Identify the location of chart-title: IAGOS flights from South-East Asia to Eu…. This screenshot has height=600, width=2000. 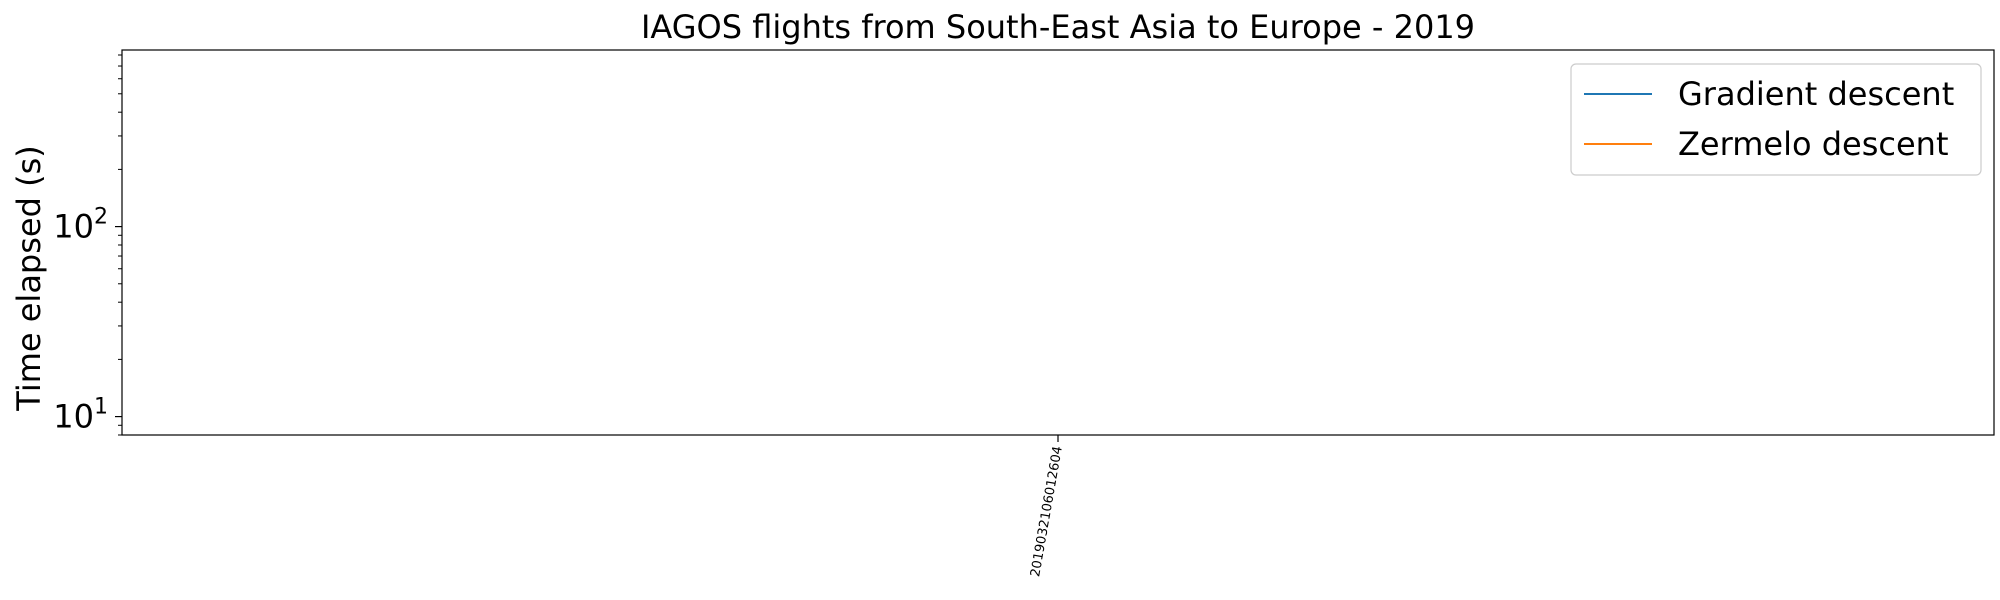
(1058, 27).